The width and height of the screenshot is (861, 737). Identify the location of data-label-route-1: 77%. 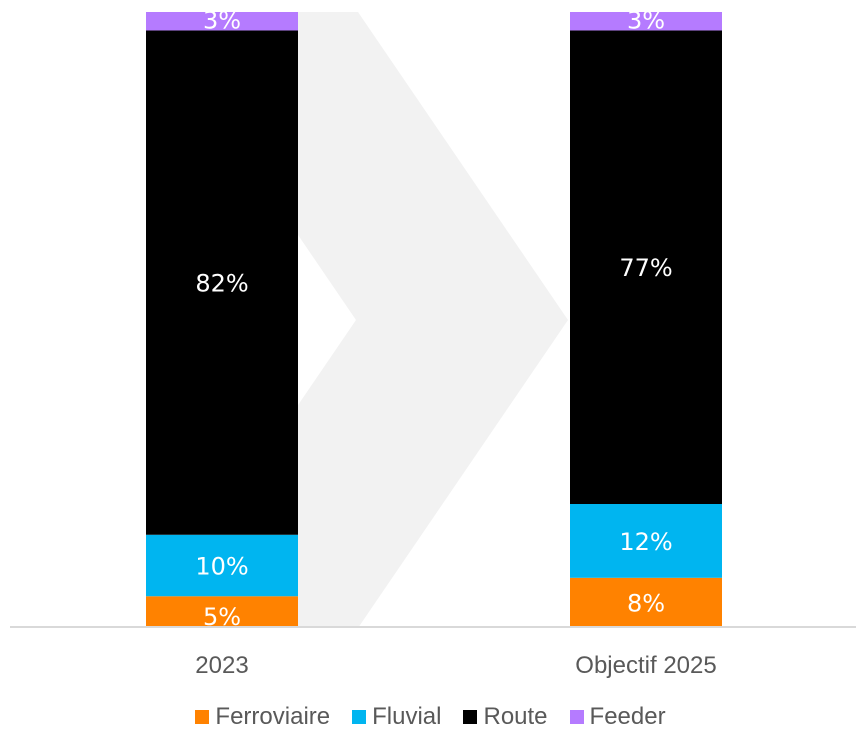
(645, 268).